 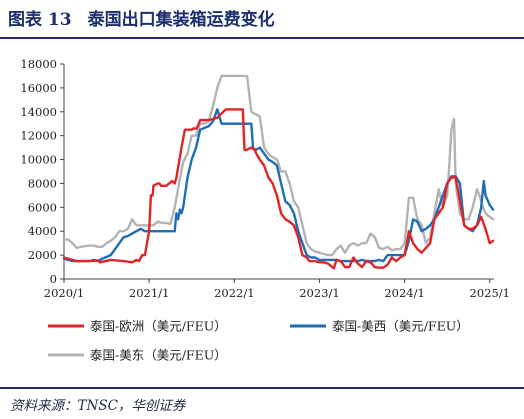 What do you see at coordinates (38, 136) in the screenshot?
I see `y-tick-label: 12000` at bounding box center [38, 136].